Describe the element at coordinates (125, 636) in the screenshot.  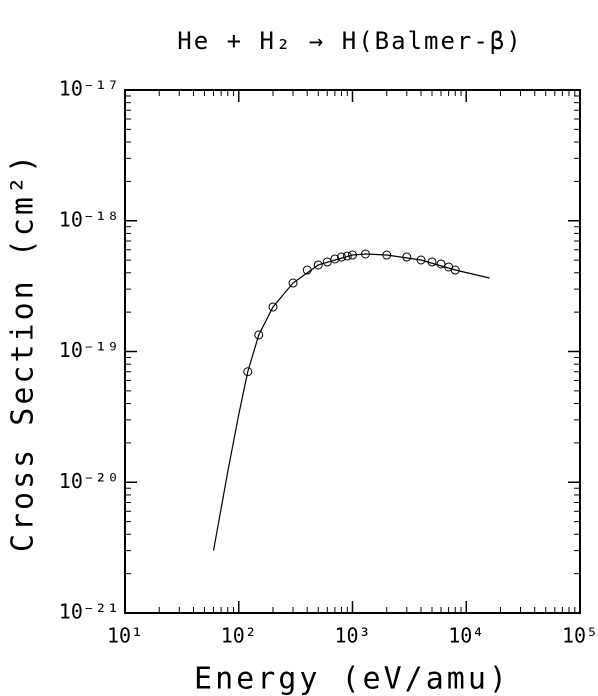
I see `x-tick-label: 10¹` at that location.